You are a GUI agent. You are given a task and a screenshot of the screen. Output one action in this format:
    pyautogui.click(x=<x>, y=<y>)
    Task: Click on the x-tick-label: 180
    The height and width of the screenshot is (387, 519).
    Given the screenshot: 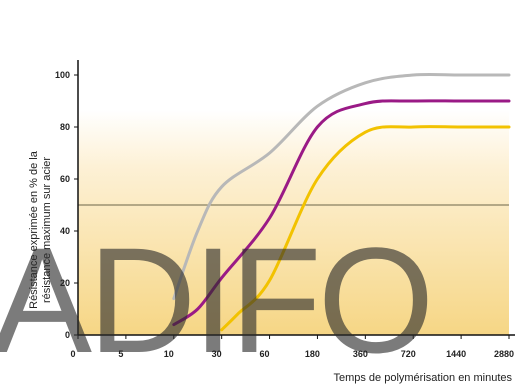 What is the action you would take?
    pyautogui.click(x=312, y=354)
    